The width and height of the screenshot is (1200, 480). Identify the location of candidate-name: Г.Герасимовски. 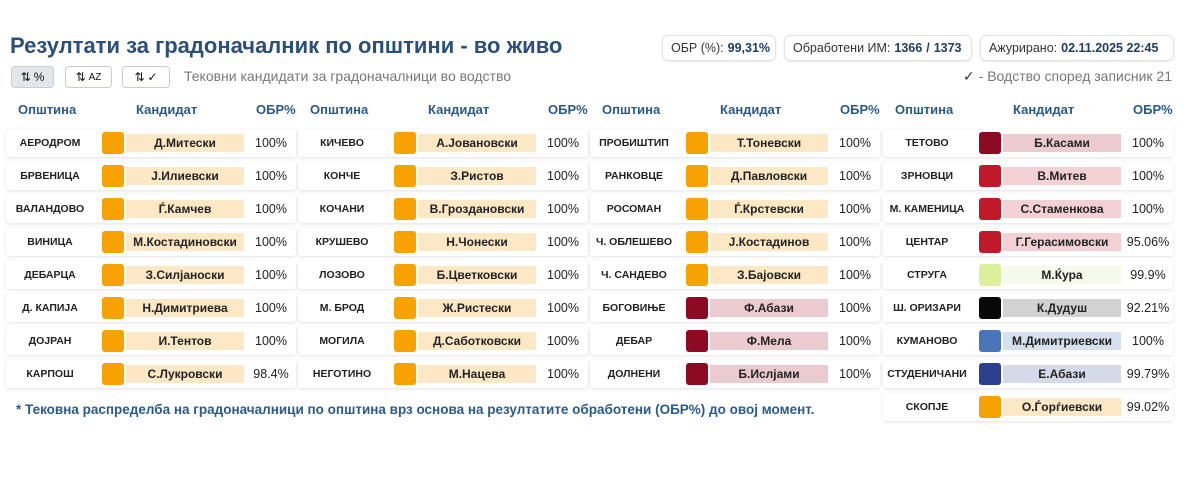
(1062, 242).